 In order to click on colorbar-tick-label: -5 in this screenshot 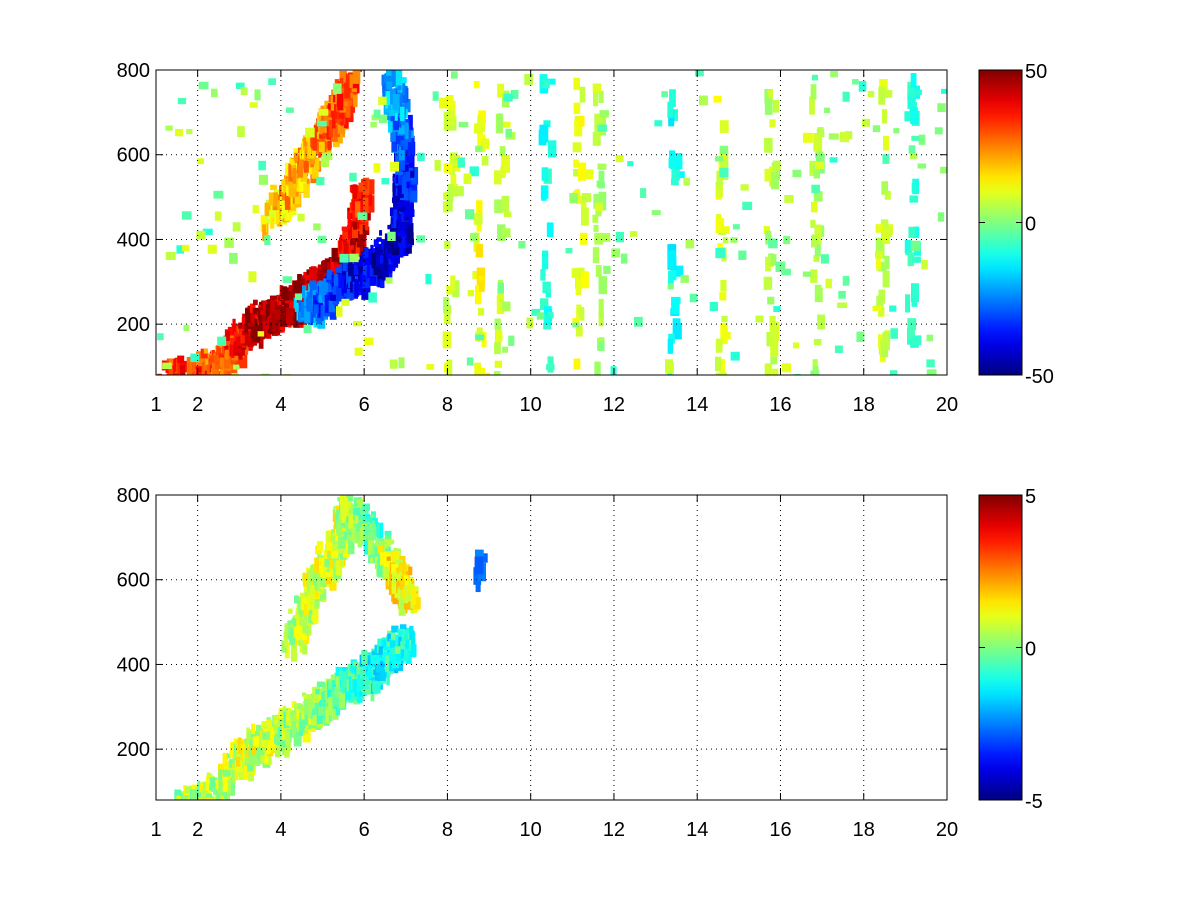, I will do `click(1034, 802)`.